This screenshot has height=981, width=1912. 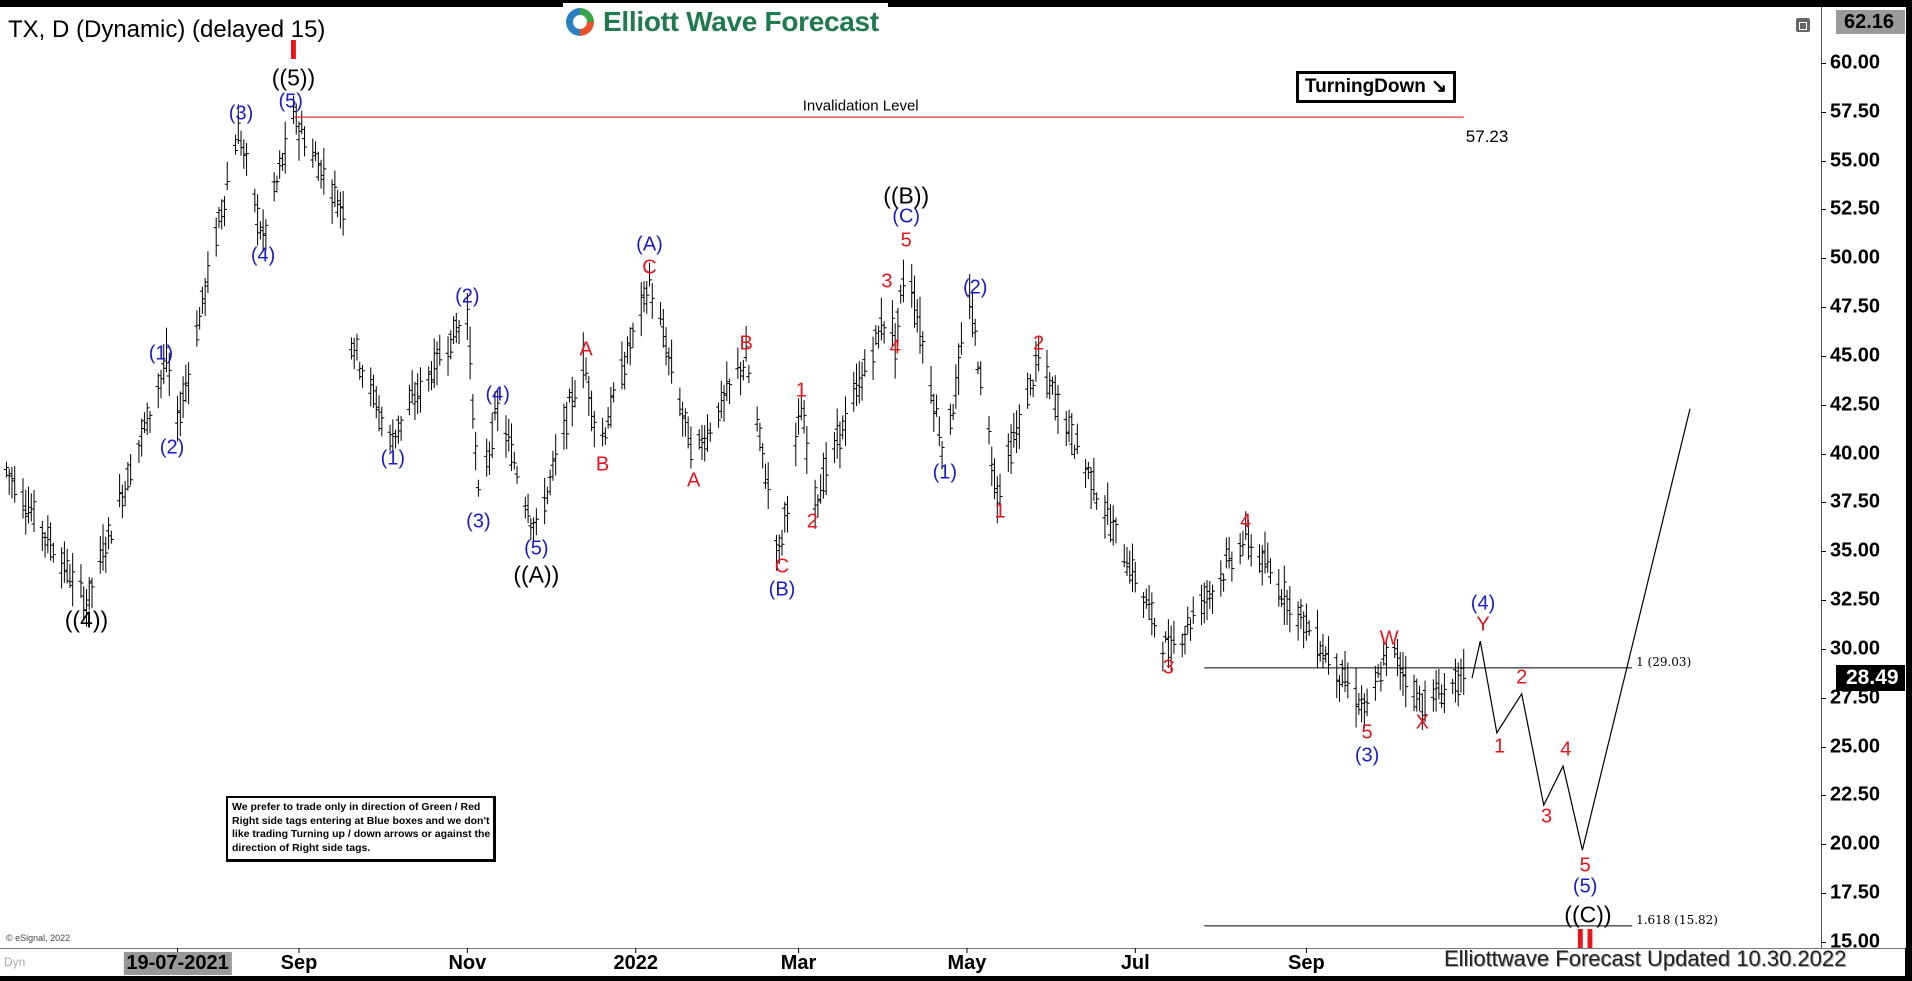 I want to click on chart-title: TX, D (Dynamic) (delayed 15), so click(x=167, y=29).